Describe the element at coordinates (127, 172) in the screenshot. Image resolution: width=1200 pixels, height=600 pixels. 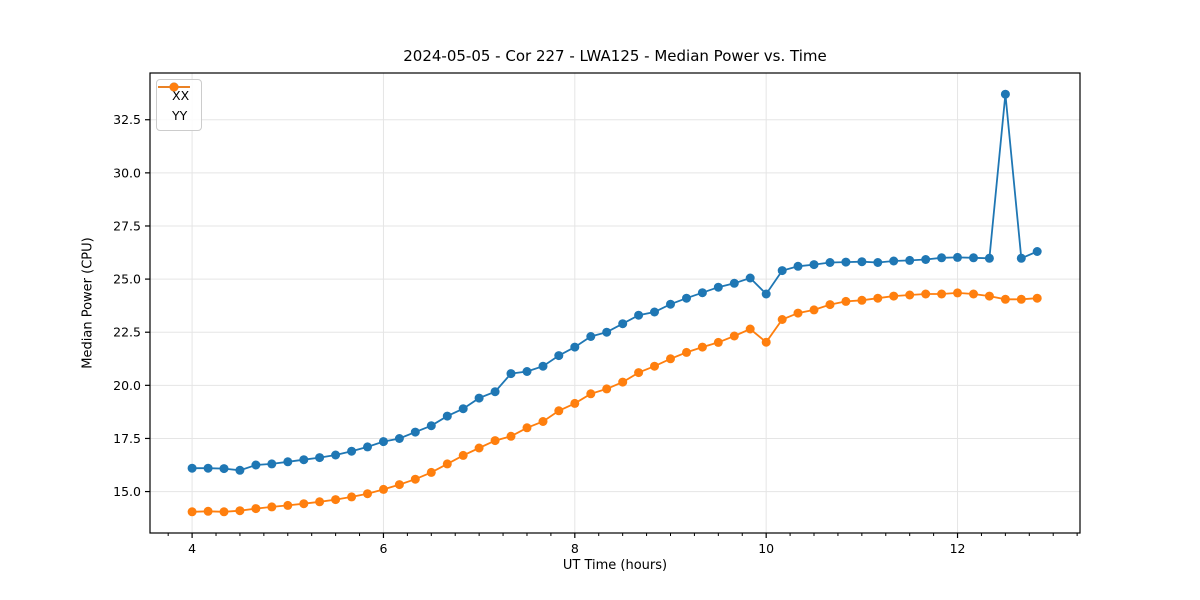
I see `y-tick-label: 30.0` at that location.